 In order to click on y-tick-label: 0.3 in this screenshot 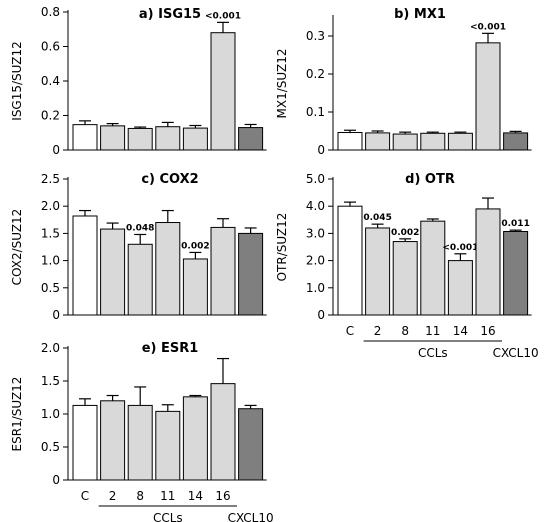, I will do `click(315, 36)`.